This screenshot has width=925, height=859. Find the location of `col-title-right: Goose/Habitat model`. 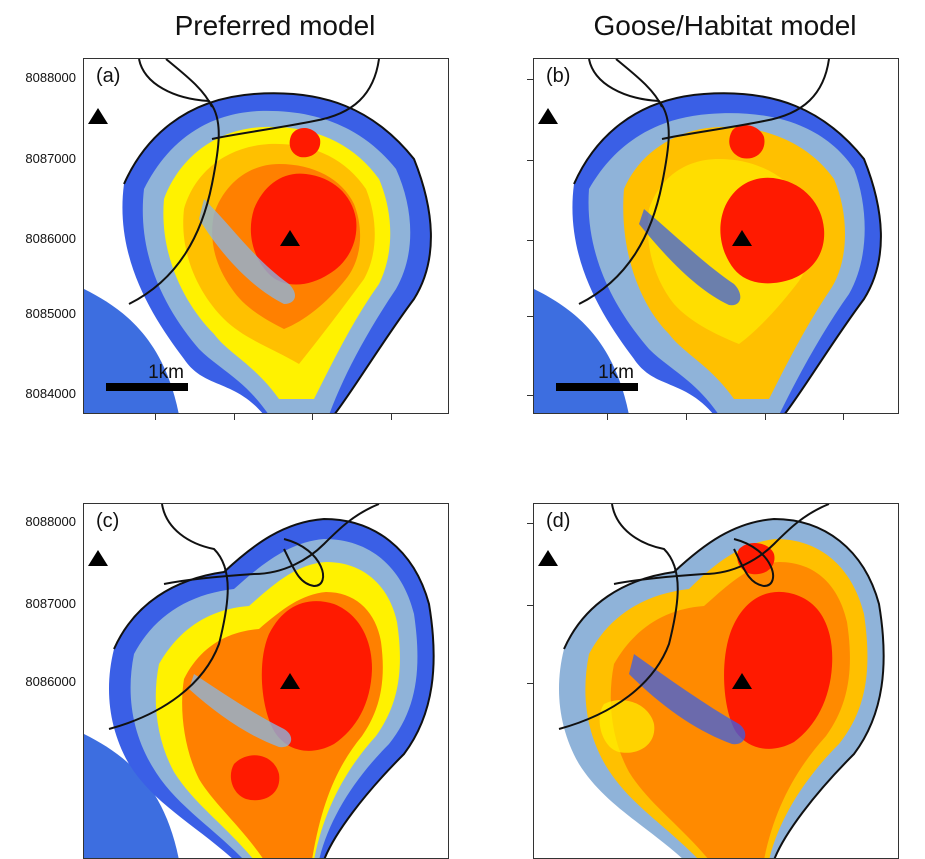

col-title-right: Goose/Habitat model is located at coordinates (725, 25).